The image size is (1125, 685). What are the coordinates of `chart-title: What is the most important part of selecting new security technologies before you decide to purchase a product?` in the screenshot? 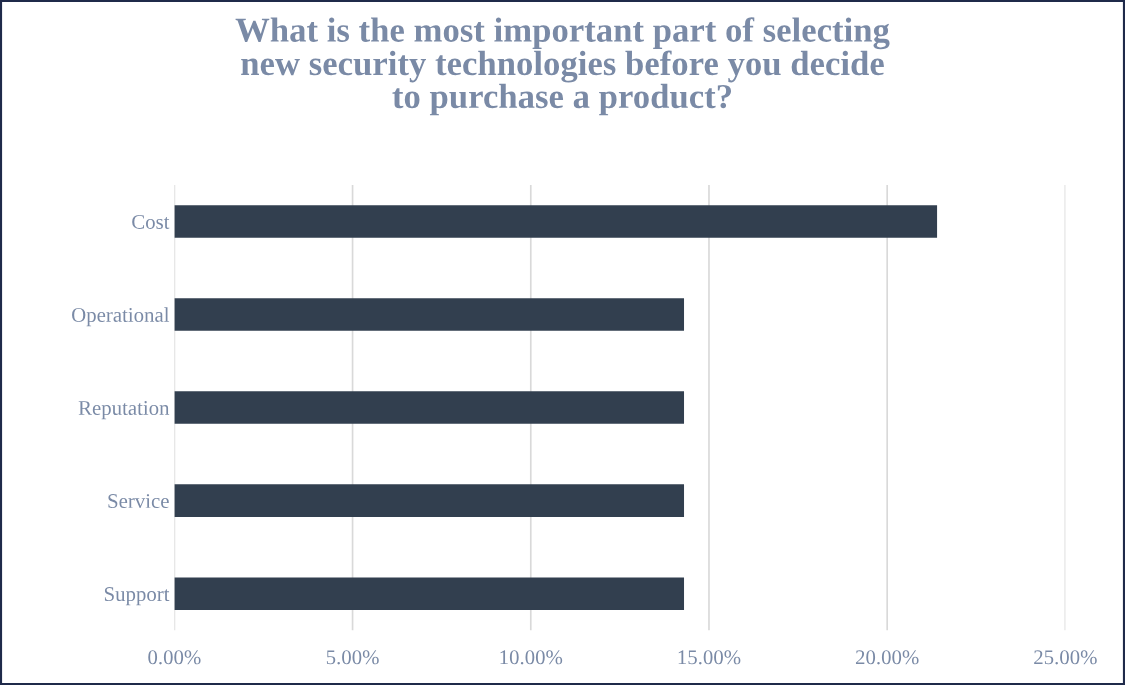 It's located at (562, 66).